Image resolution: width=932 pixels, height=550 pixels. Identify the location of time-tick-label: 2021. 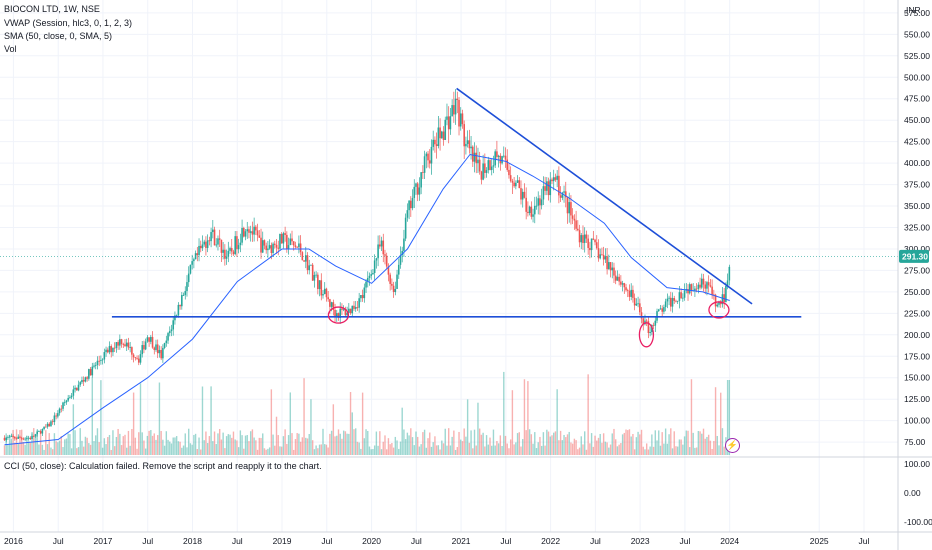
(461, 541).